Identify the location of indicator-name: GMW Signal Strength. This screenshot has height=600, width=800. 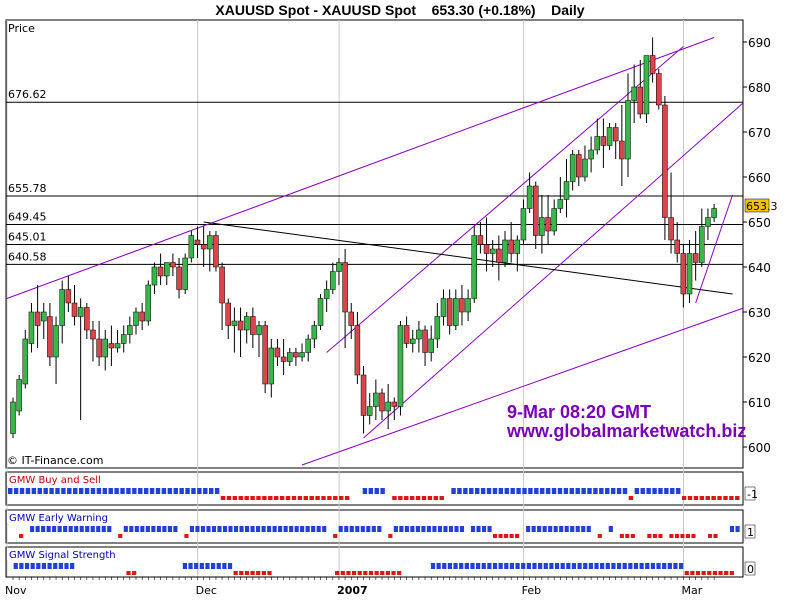
(62, 555).